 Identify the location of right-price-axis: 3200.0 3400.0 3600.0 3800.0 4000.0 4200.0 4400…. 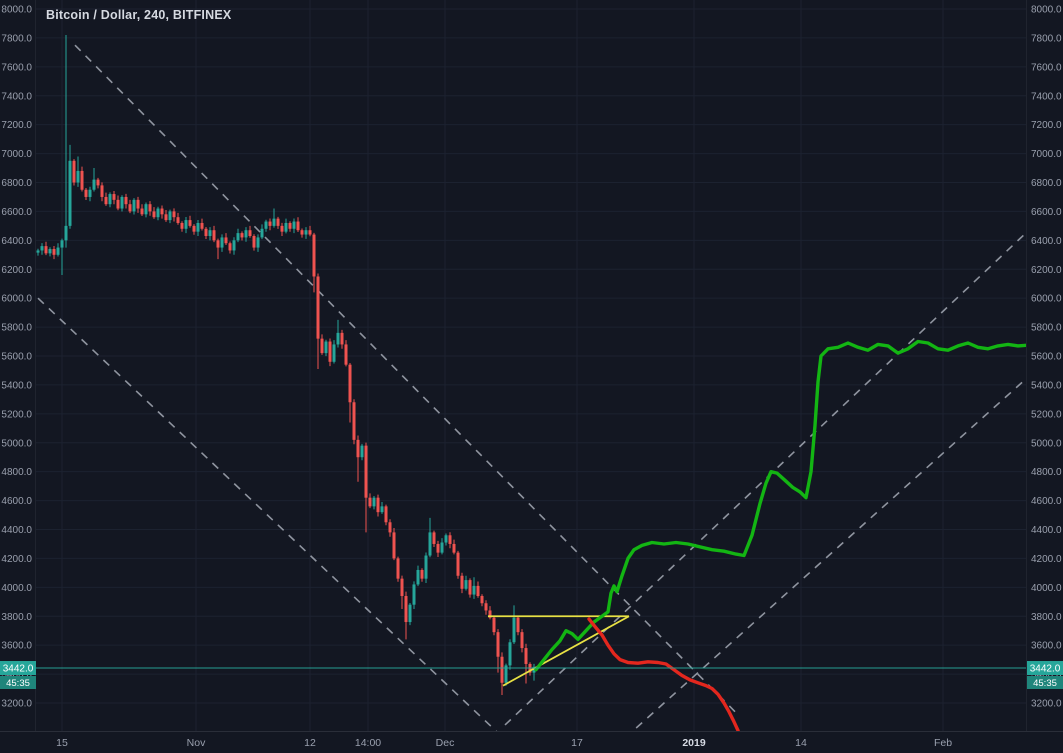
(1046, 357).